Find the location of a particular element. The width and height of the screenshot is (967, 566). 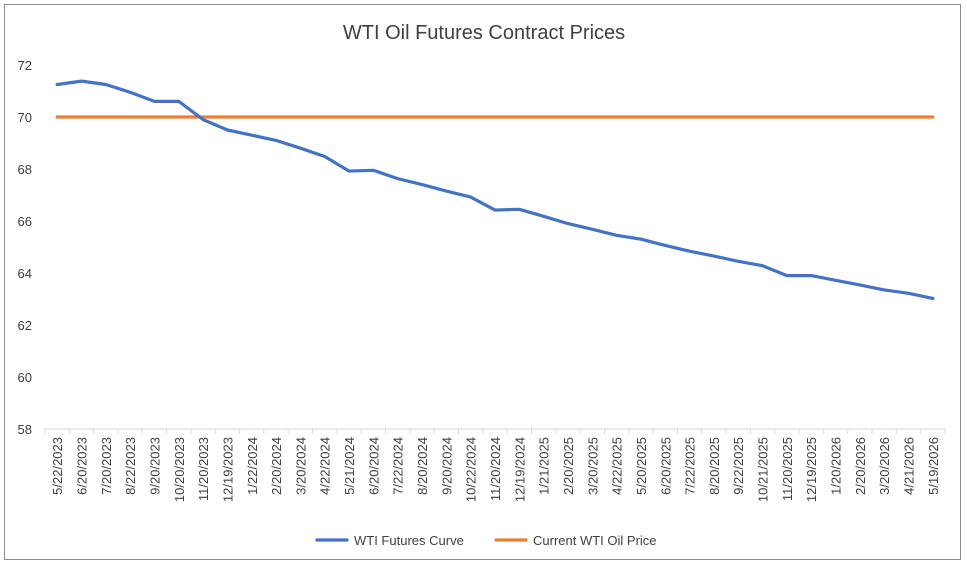

x-tick-label: 7/22/2025 is located at coordinates (690, 466).